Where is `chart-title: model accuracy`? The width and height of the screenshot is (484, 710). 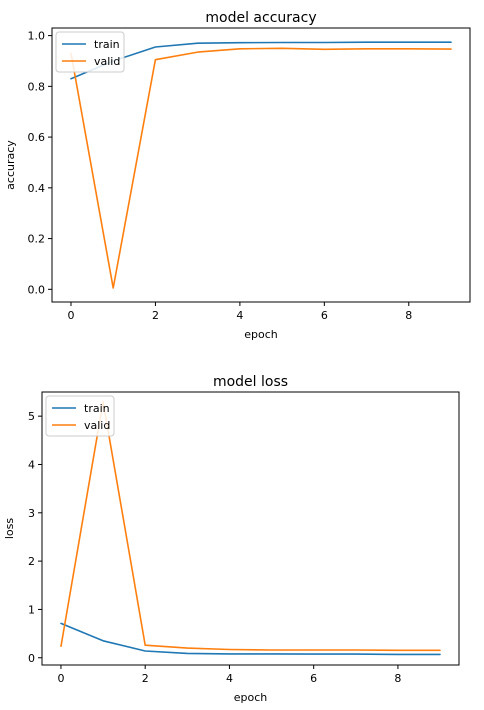 chart-title: model accuracy is located at coordinates (260, 18).